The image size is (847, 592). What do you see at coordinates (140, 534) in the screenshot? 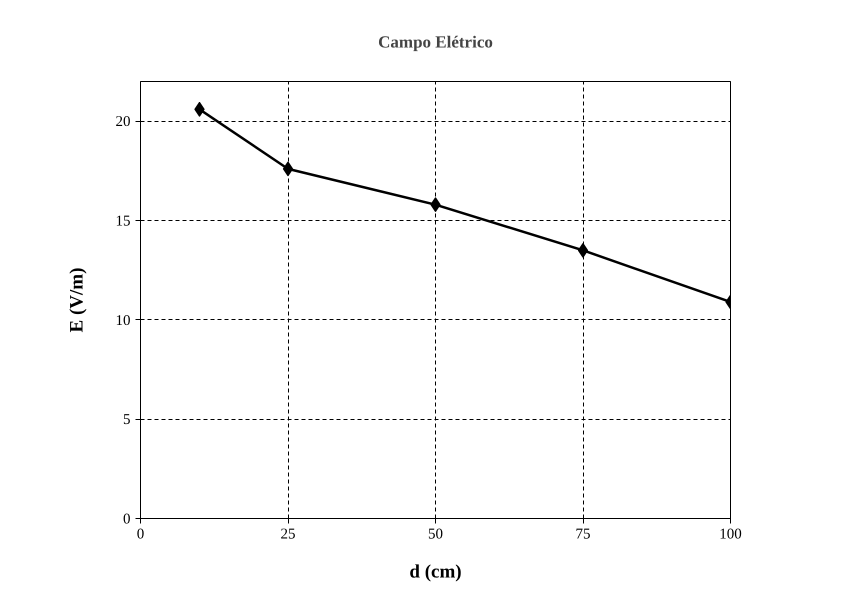
I see `x-tick-label: 0` at bounding box center [140, 534].